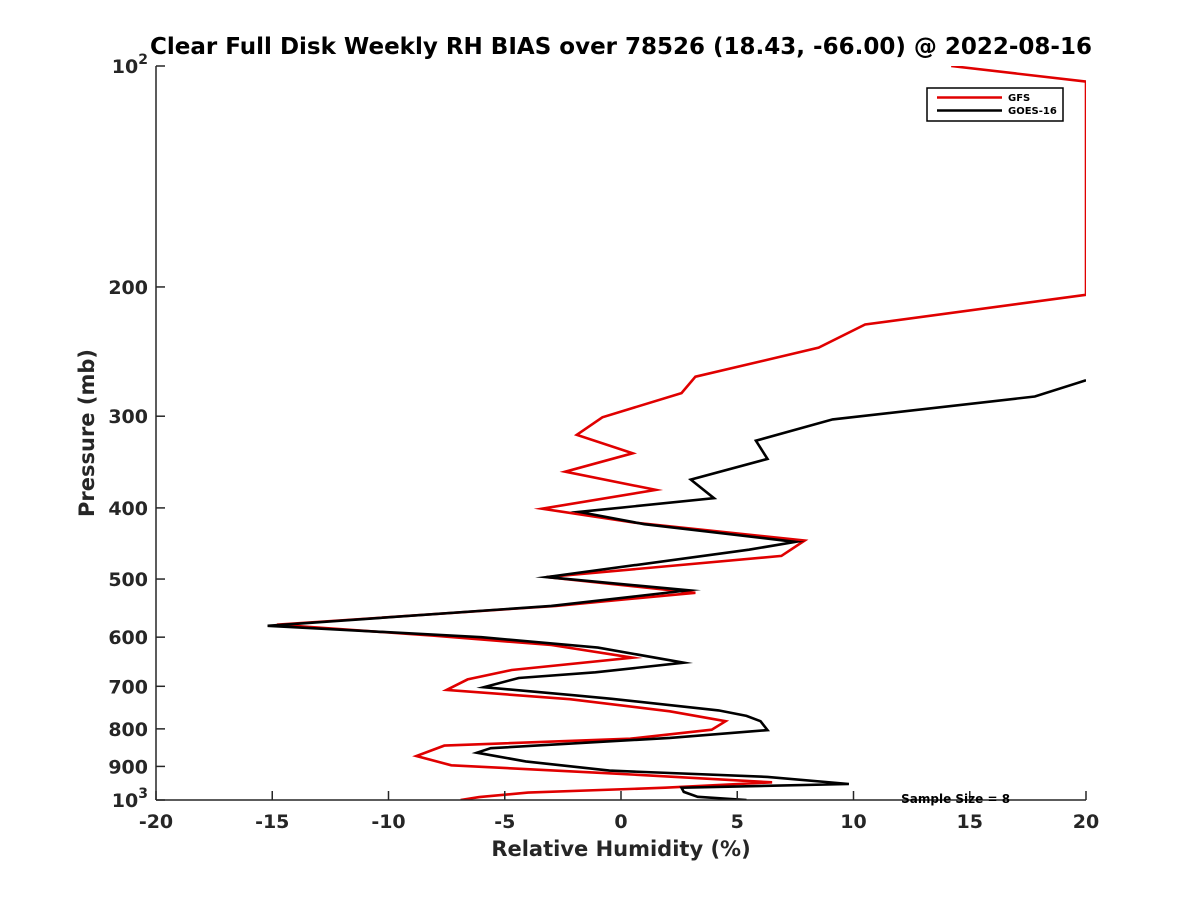 The height and width of the screenshot is (900, 1200). What do you see at coordinates (128, 687) in the screenshot?
I see `y-tick-label: 700` at bounding box center [128, 687].